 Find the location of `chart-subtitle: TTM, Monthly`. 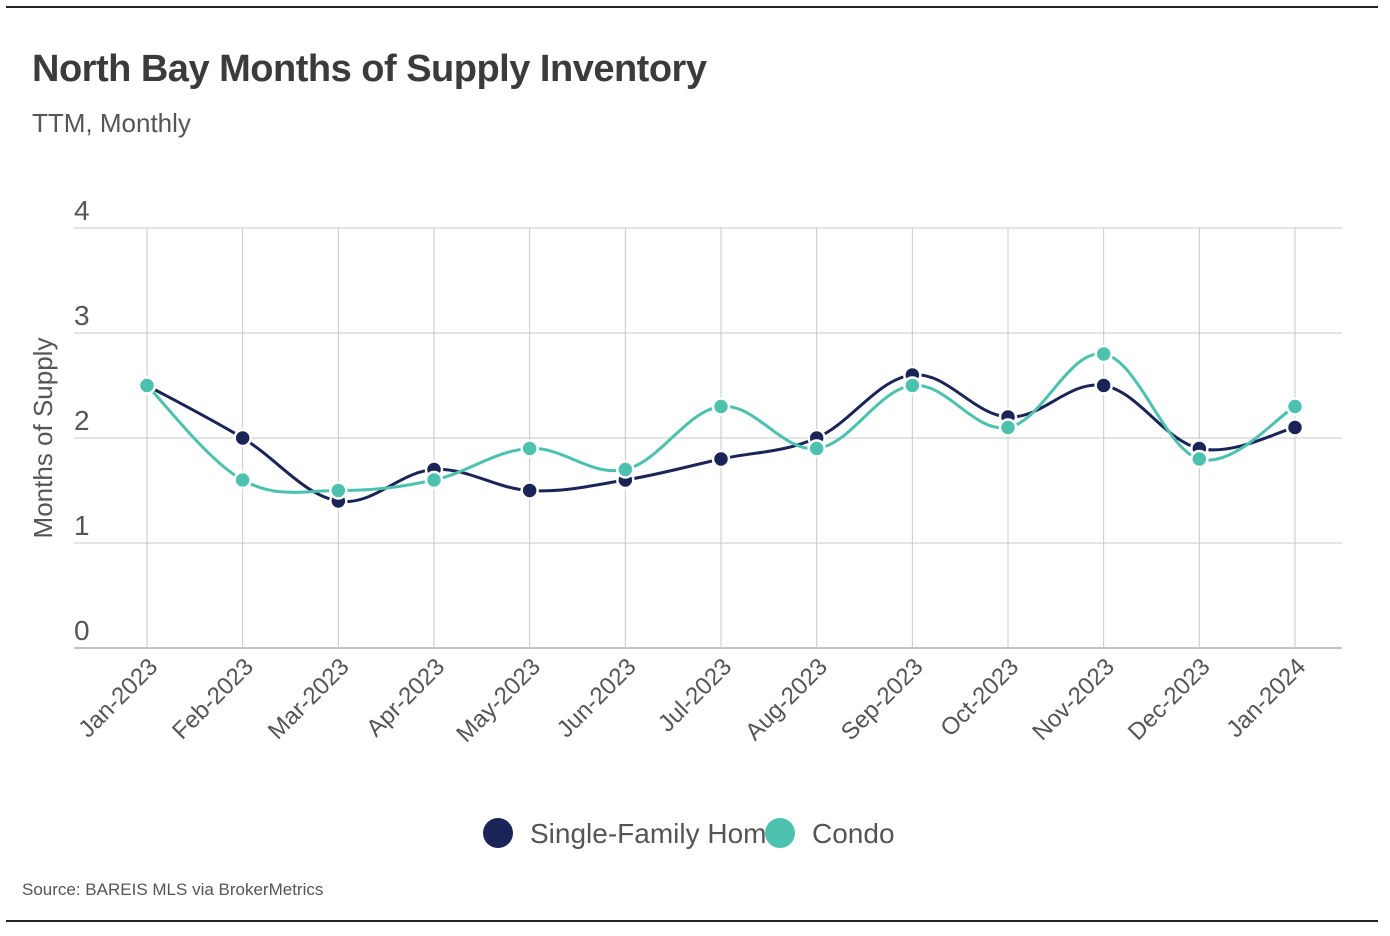

chart-subtitle: TTM, Monthly is located at coordinates (111, 123).